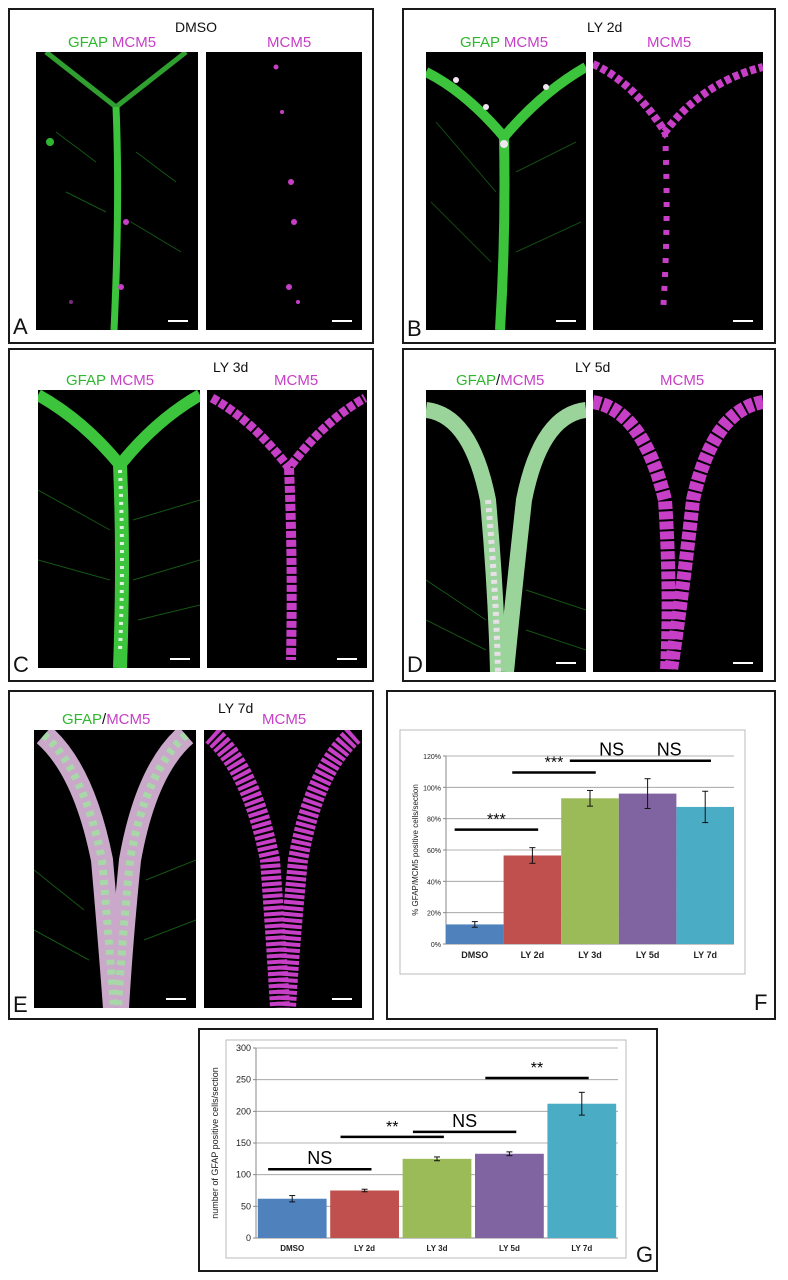 This screenshot has width=788, height=1280. I want to click on panel-d-merge-label: GFAP/MCM5, so click(500, 380).